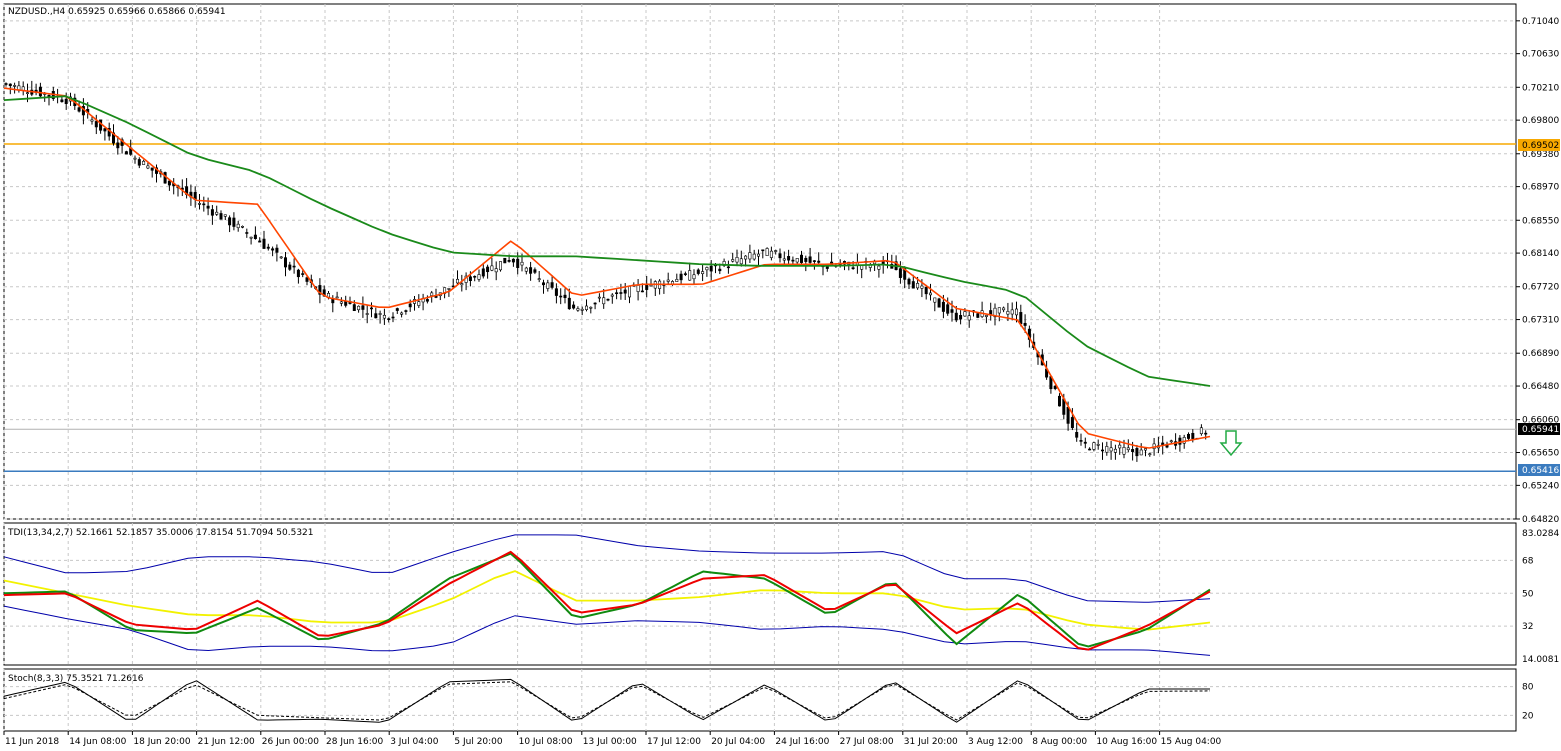 The image size is (1561, 751). What do you see at coordinates (1540, 121) in the screenshot?
I see `price-label: 0.69800` at bounding box center [1540, 121].